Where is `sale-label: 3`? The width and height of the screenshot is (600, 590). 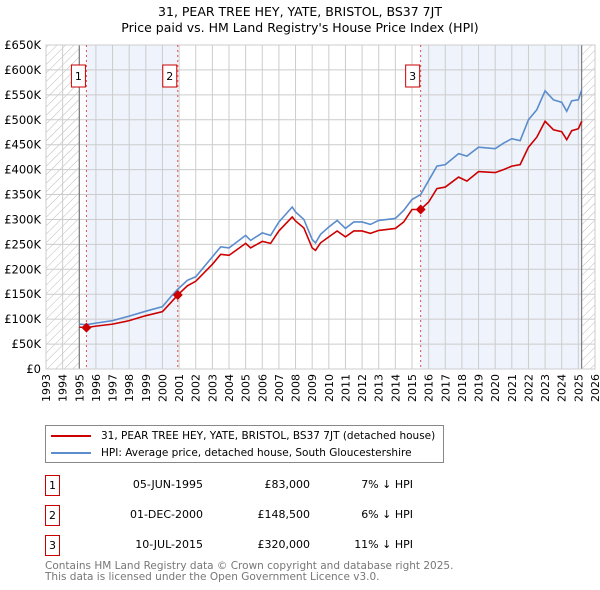 sale-label: 3 is located at coordinates (412, 76).